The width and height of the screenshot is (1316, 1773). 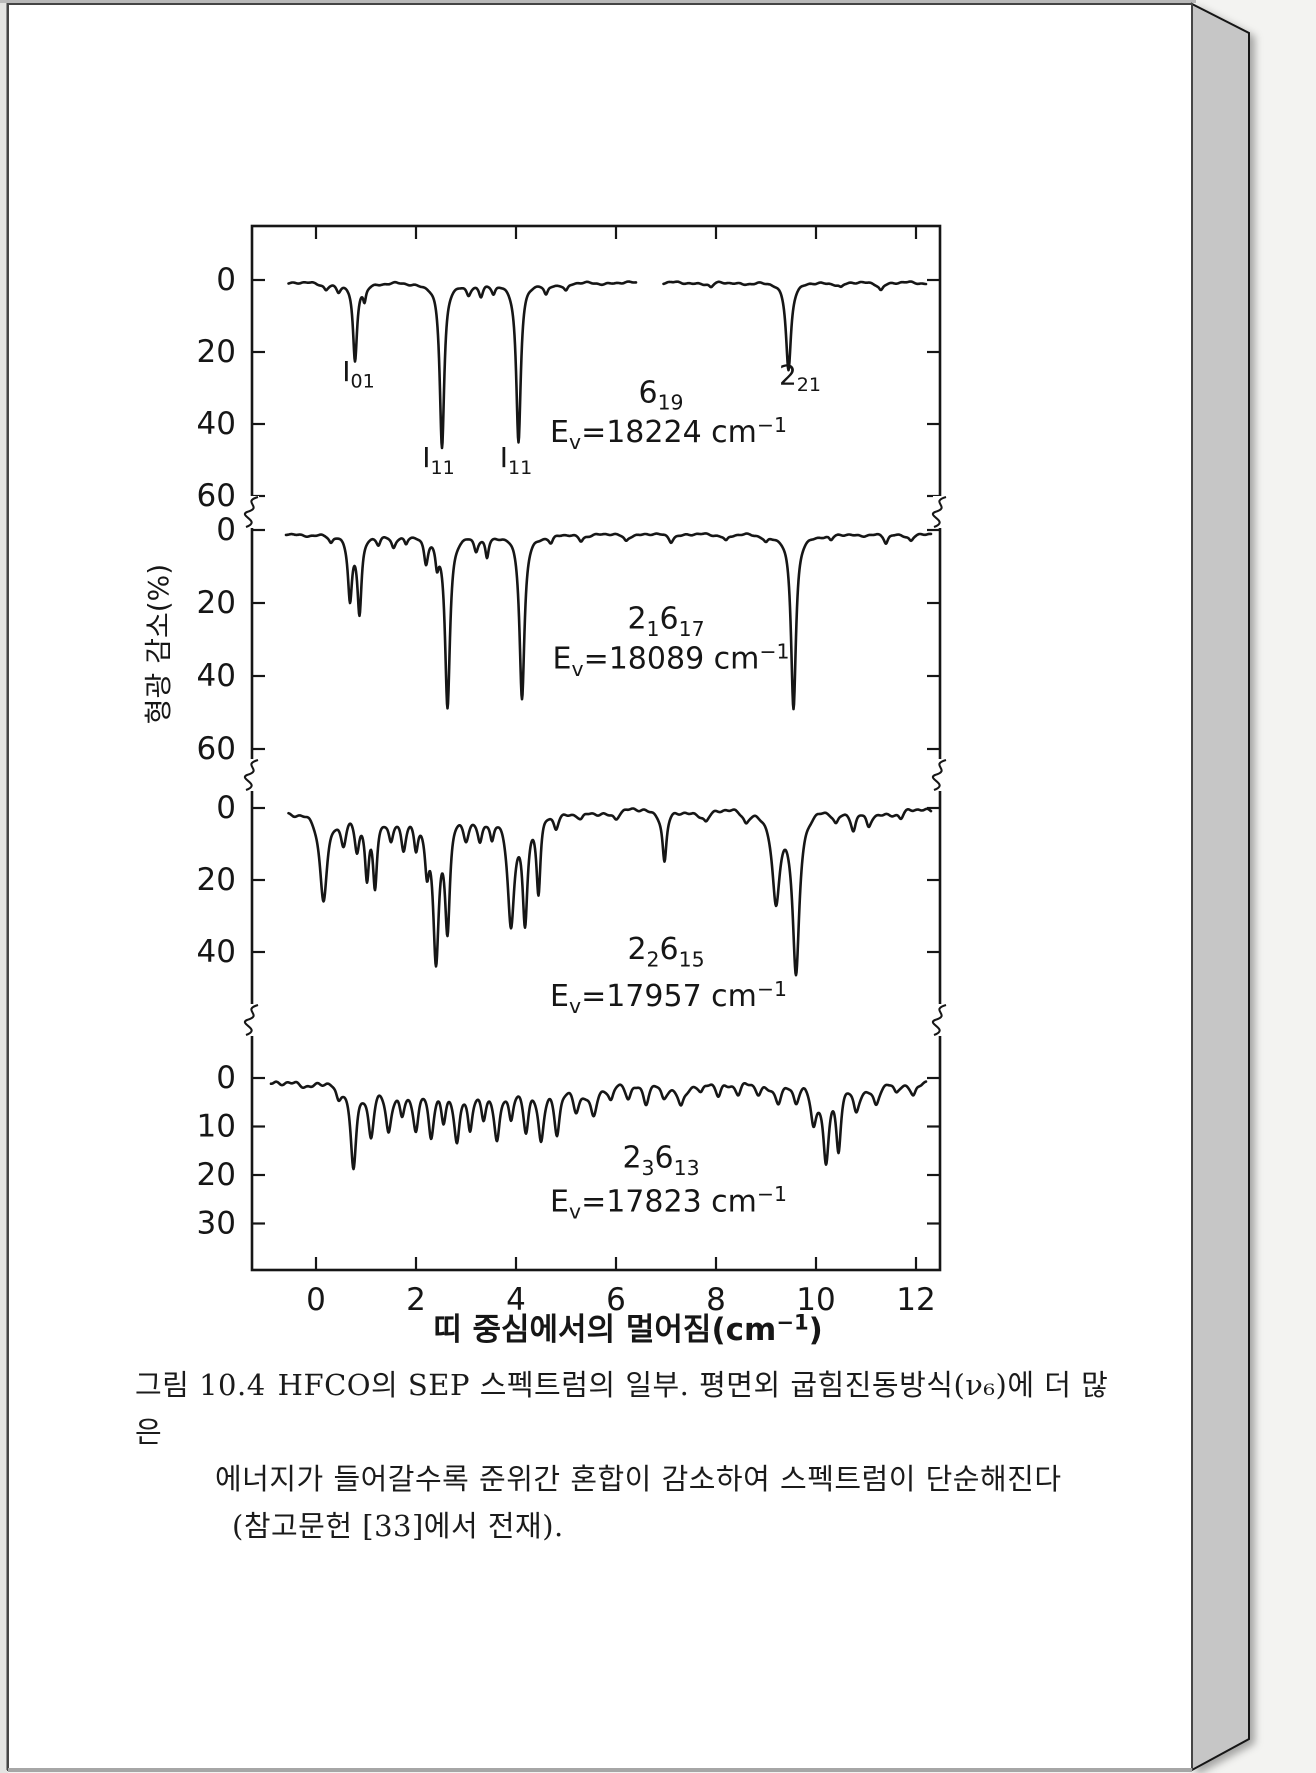 I want to click on caption-line-3: (참고문헌 [33]에서 전재)., so click(x=398, y=1526).